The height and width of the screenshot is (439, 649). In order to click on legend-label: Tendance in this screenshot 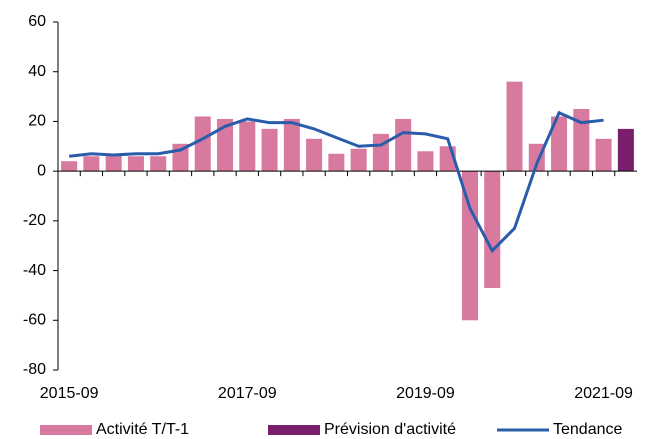, I will do `click(587, 429)`.